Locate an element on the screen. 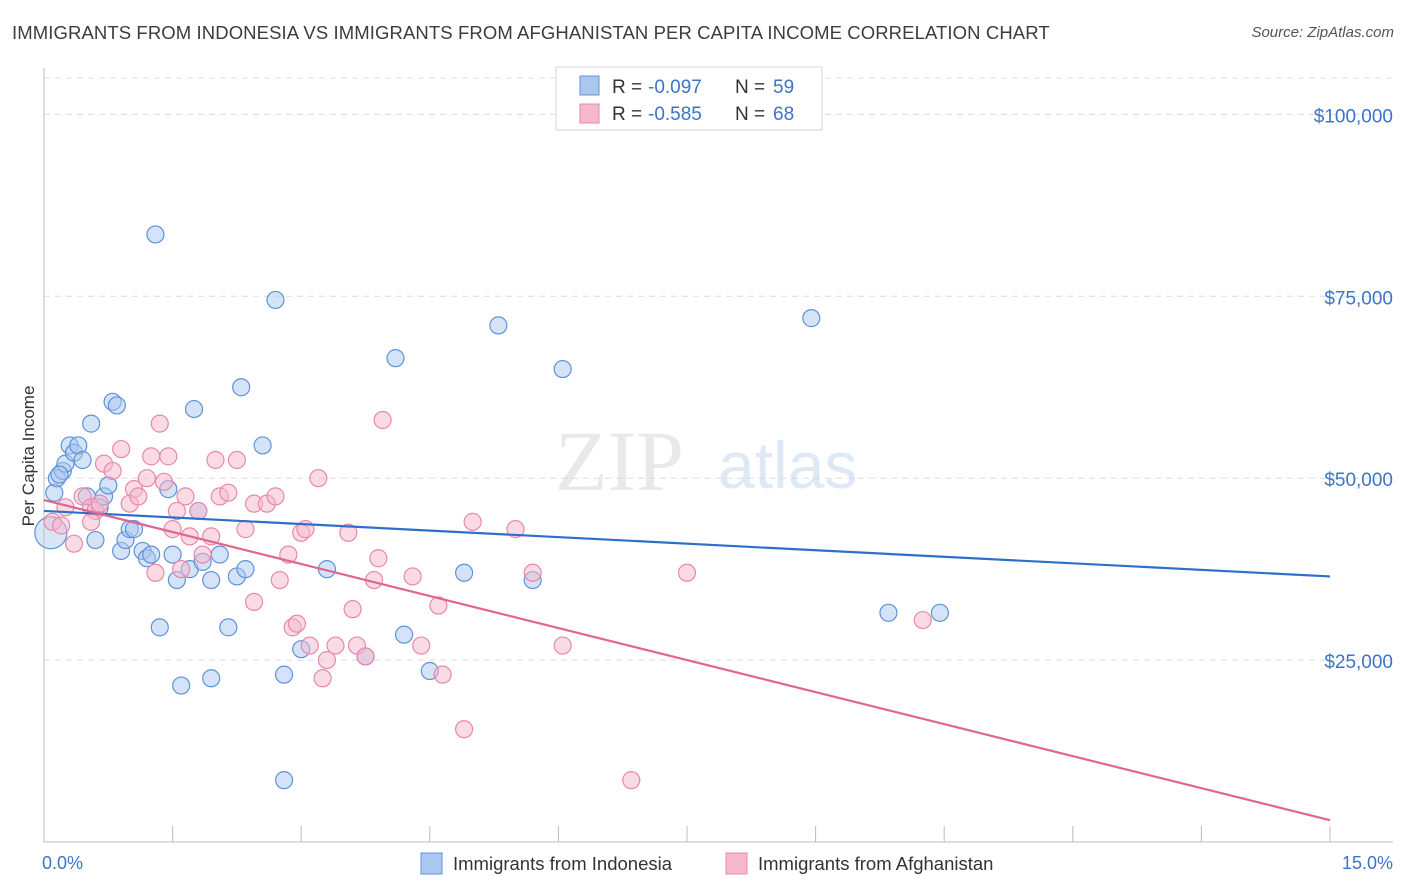 This screenshot has width=1406, height=892. watermark: ZIP atlas is located at coordinates (706, 461).